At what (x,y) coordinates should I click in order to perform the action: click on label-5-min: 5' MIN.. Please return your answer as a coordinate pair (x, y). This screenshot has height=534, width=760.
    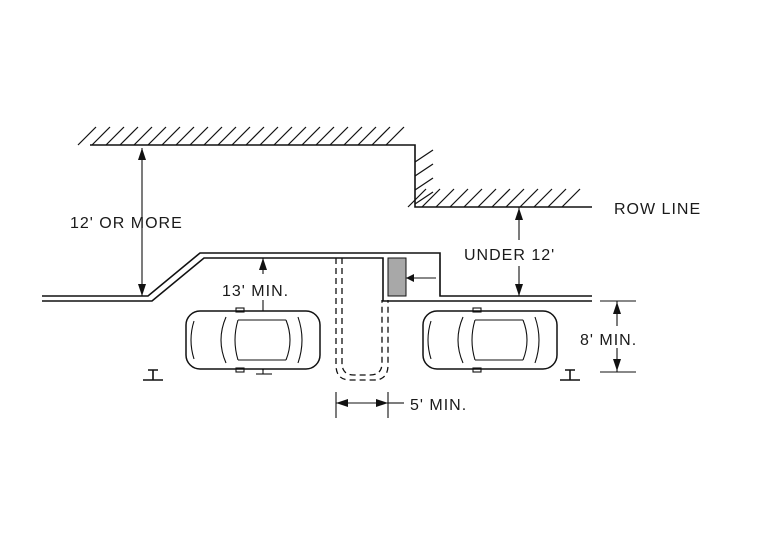
    Looking at the image, I should click on (438, 405).